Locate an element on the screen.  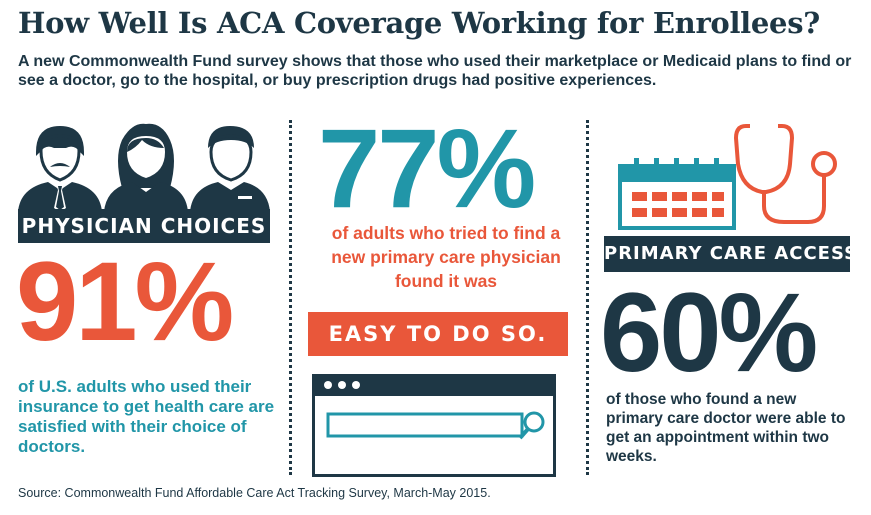
physician-choices-banner: PHYSICIAN CHOICES is located at coordinates (144, 226).